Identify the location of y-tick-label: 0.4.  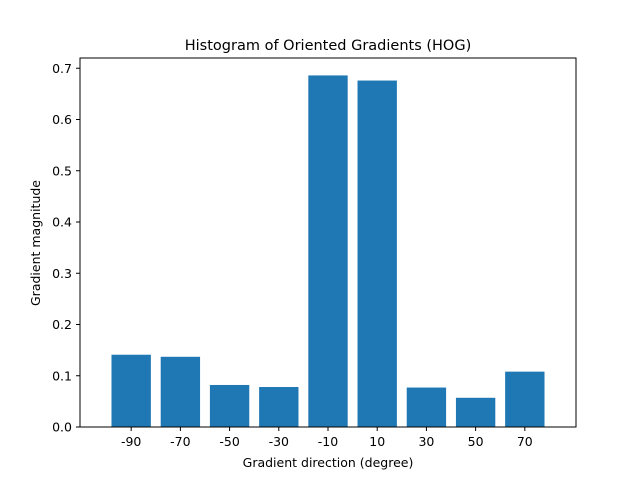
(62, 222).